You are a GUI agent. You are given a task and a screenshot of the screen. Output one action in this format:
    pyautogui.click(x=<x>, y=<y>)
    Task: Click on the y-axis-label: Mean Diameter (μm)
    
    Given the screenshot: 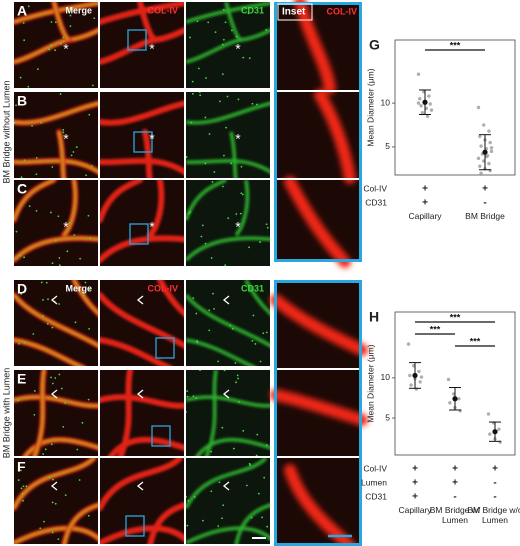 What is the action you would take?
    pyautogui.click(x=370, y=107)
    